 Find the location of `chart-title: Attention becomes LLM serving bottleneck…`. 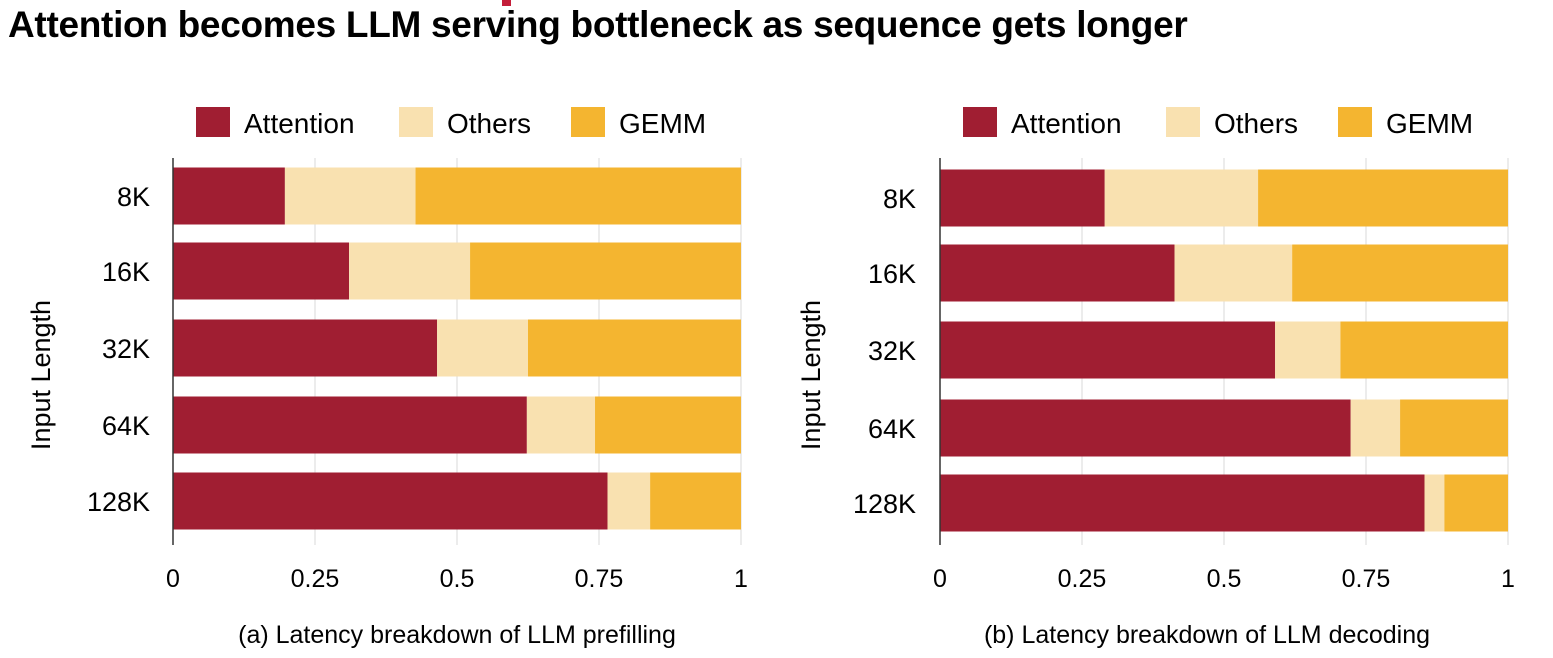

chart-title: Attention becomes LLM serving bottleneck… is located at coordinates (598, 24).